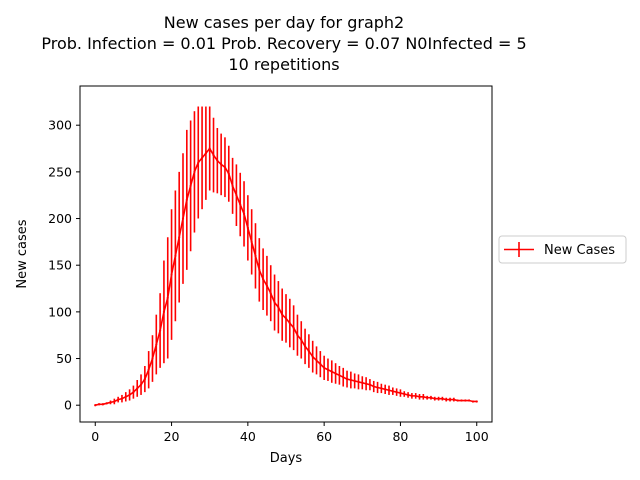  Describe the element at coordinates (60, 171) in the screenshot. I see `y-tick-label: 250` at that location.